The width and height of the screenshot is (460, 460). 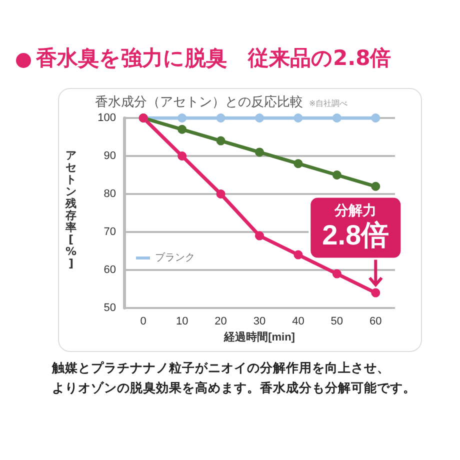 I want to click on text: ※自社調べ, so click(x=328, y=103).